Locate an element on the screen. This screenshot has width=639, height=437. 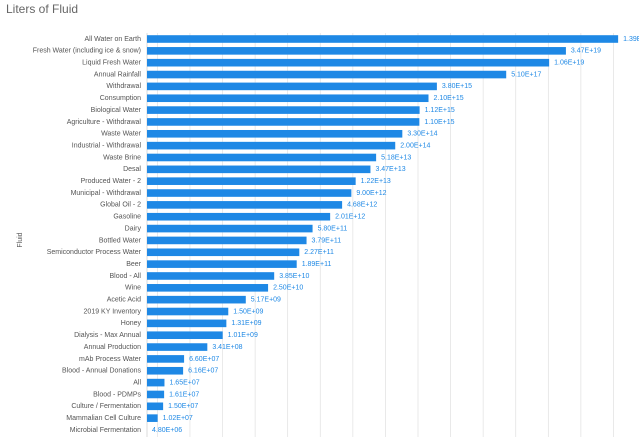
category-label: Dairy is located at coordinates (133, 228).